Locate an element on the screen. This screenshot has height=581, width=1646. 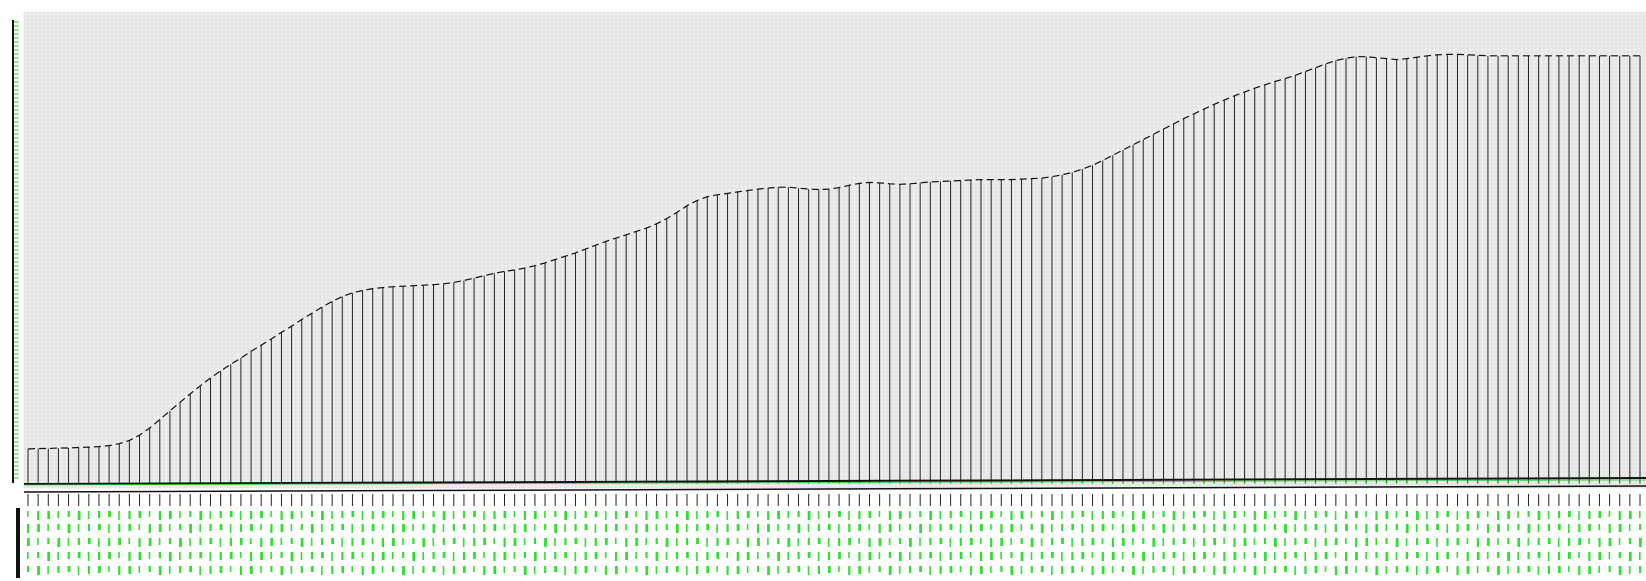
baseline is located at coordinates (834, 481).